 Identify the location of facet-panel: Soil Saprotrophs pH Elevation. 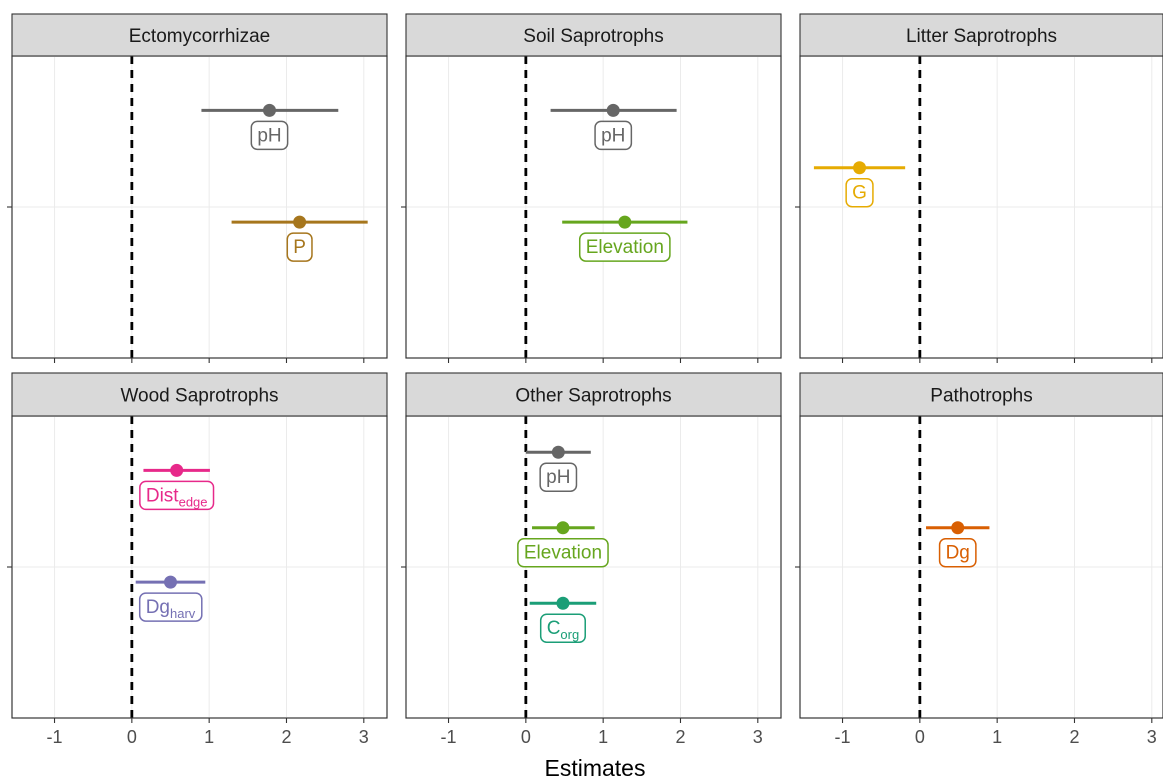
(591, 188).